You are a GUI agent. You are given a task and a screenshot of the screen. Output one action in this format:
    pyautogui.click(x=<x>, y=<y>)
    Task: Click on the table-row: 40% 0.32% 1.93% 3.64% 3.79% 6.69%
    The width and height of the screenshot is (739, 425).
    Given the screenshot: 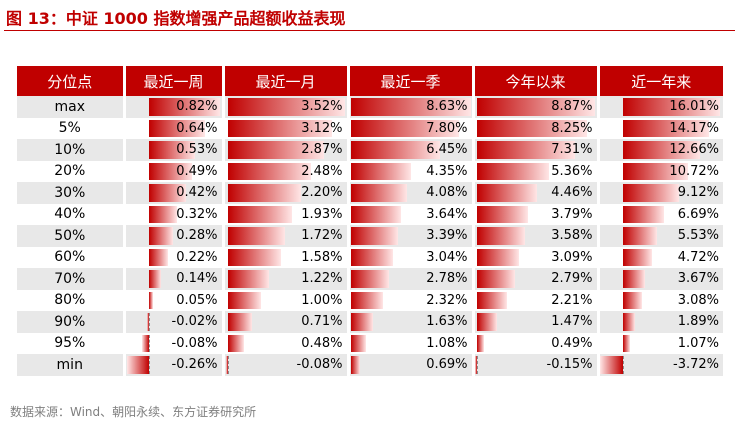 What is the action you would take?
    pyautogui.click(x=370, y=214)
    